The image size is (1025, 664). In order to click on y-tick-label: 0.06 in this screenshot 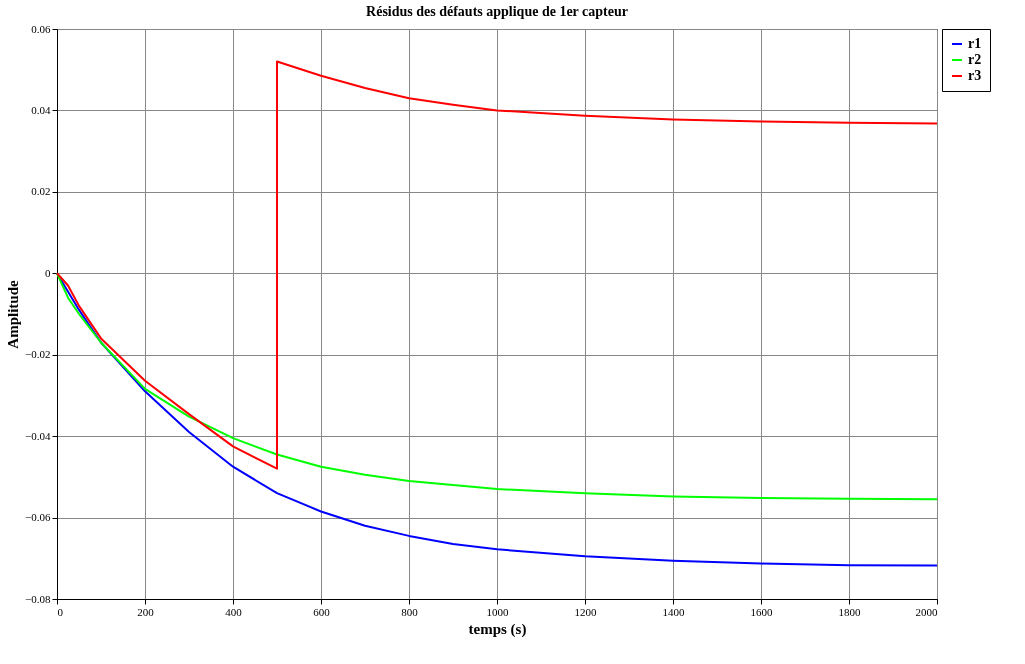, I will do `click(41, 28)`.